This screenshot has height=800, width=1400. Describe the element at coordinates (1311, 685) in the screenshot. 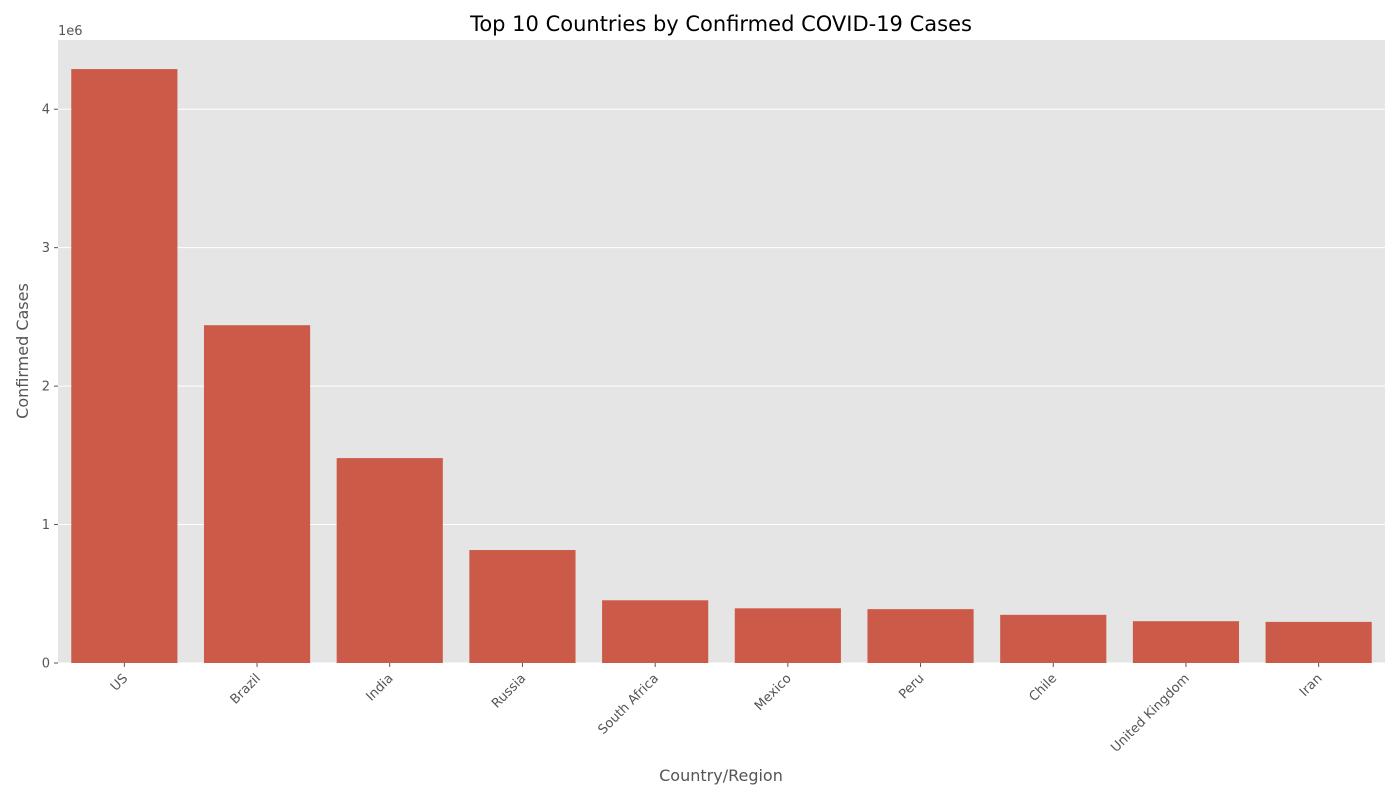

I see `x-tick-label: Iran` at that location.